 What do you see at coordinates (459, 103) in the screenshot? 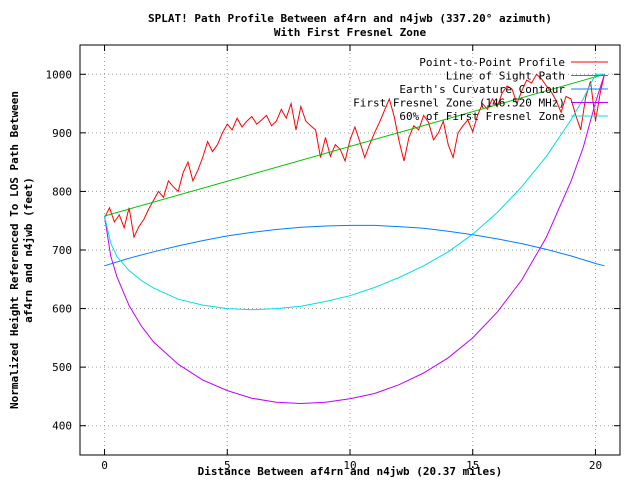
I see `legend-label: First Fresnel Zone (146.520 MHz)` at bounding box center [459, 103].